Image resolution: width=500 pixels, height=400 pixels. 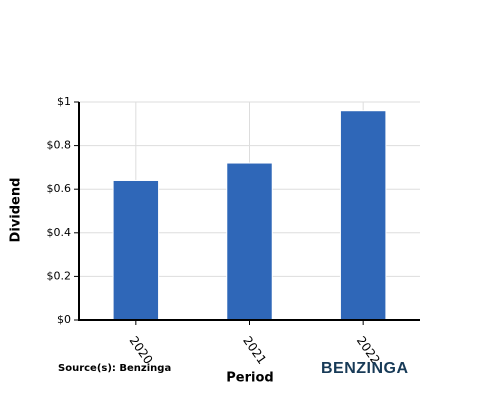 What do you see at coordinates (115, 368) in the screenshot?
I see `source-note: Source(s): Benzinga` at bounding box center [115, 368].